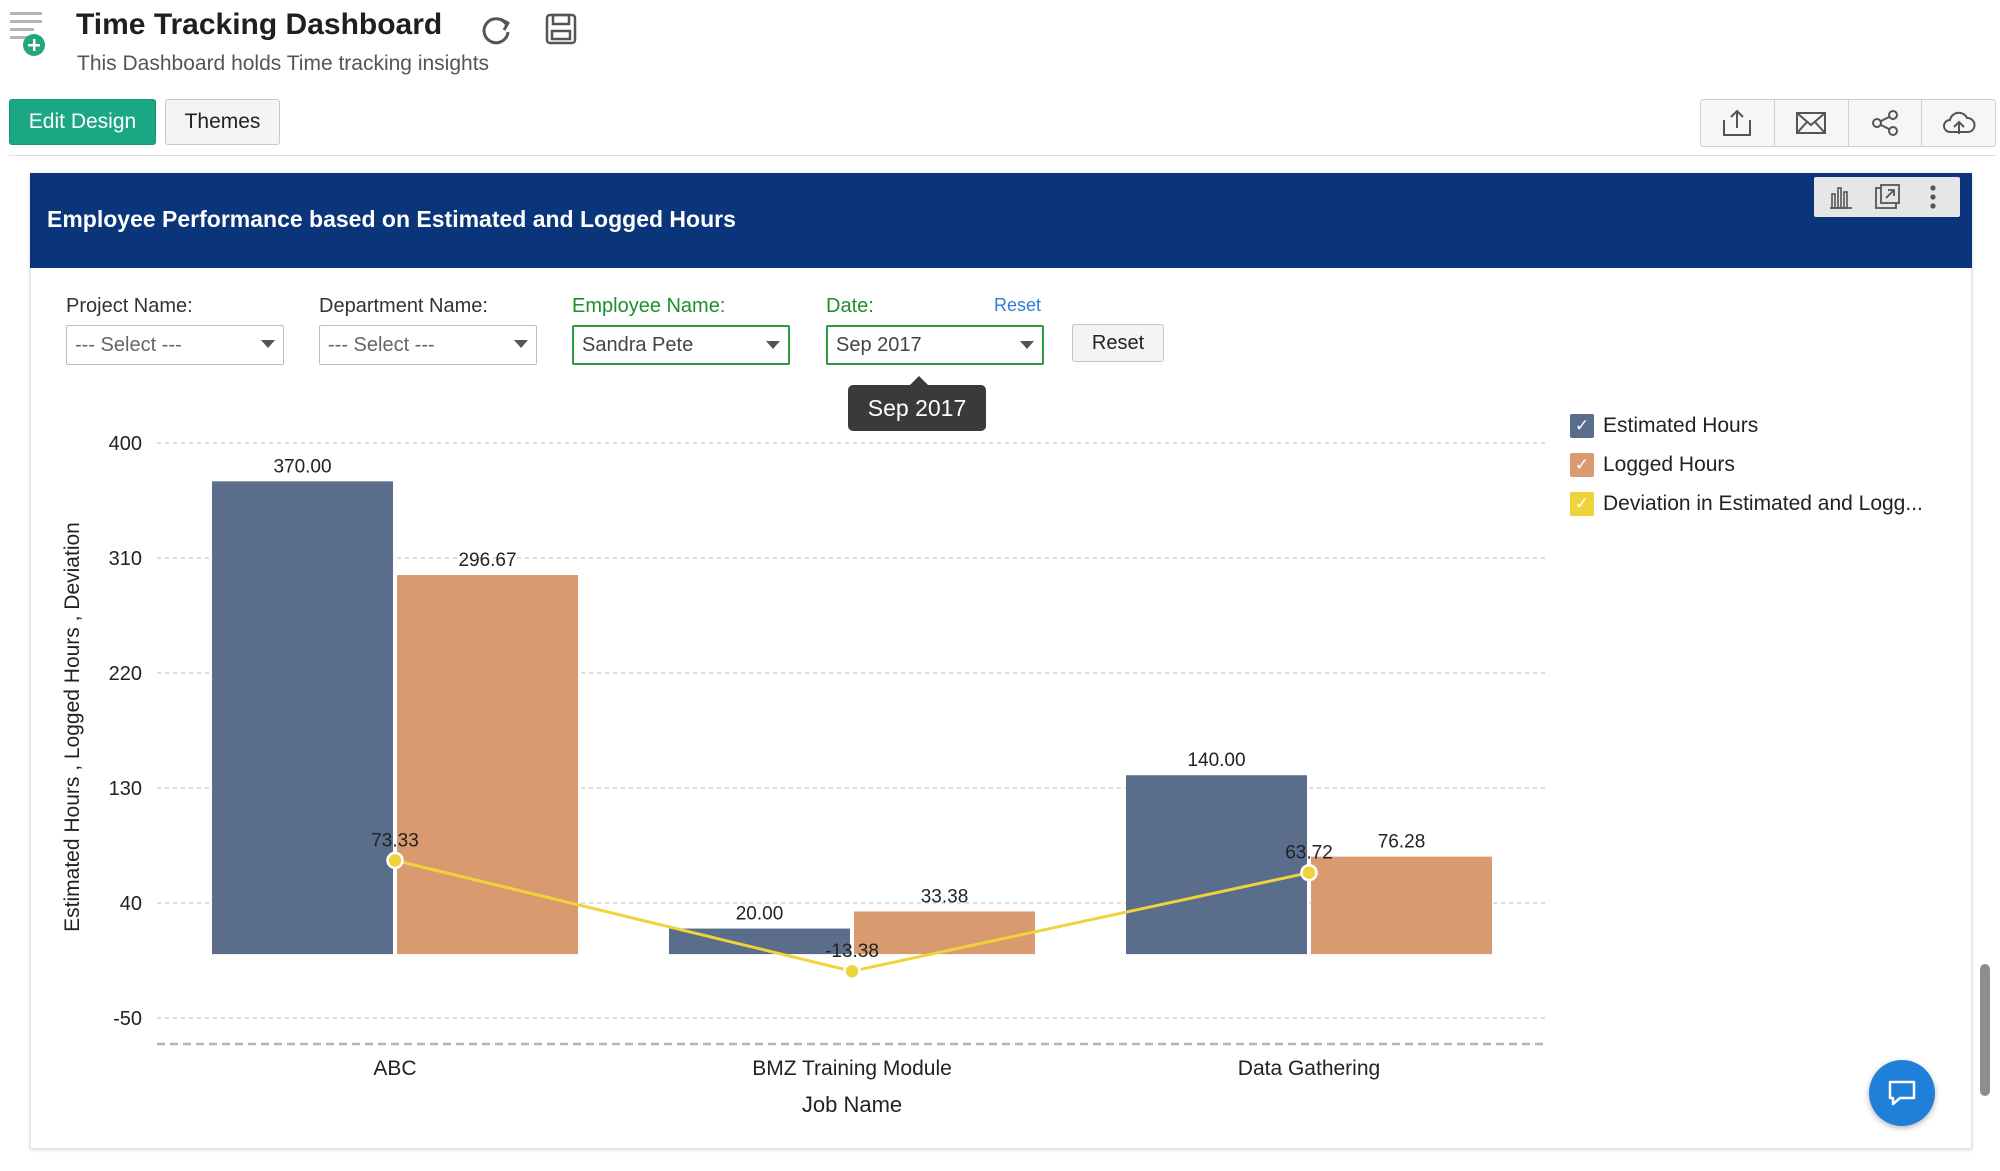 This screenshot has height=1171, width=2000. I want to click on panel-toolbar, so click(1887, 197).